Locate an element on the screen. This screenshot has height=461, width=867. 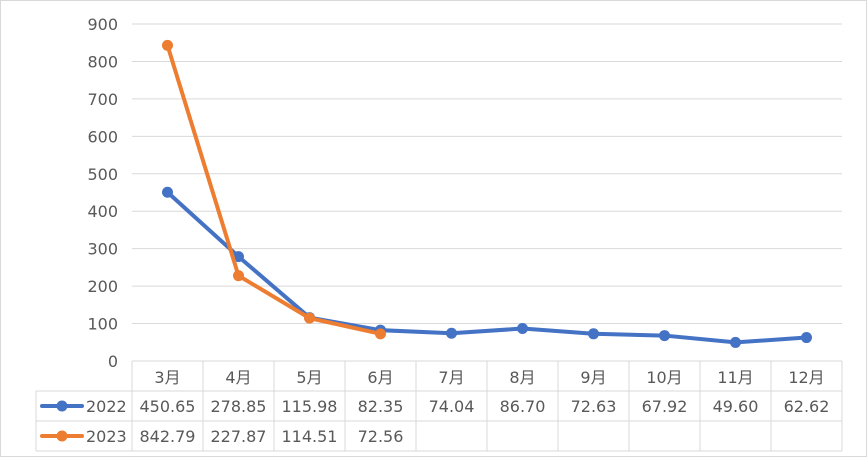
y-tick-label: 0 is located at coordinates (113, 361).